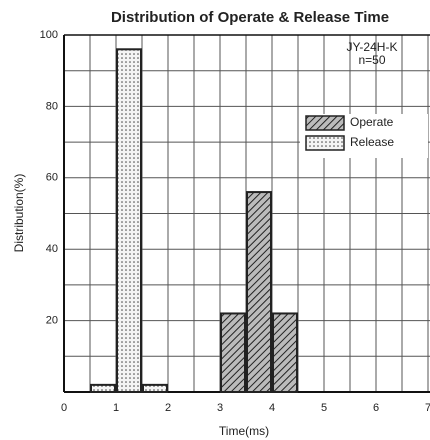 Image resolution: width=430 pixels, height=440 pixels. What do you see at coordinates (372, 142) in the screenshot?
I see `legend-label: Release` at bounding box center [372, 142].